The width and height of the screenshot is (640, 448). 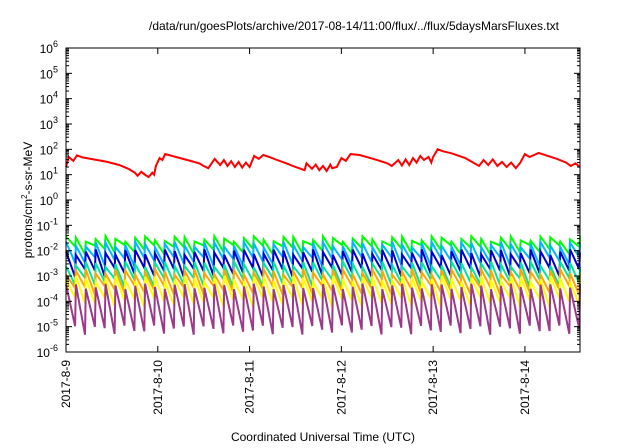 I want to click on x-tick-label: 2017-8-11, so click(x=250, y=387).